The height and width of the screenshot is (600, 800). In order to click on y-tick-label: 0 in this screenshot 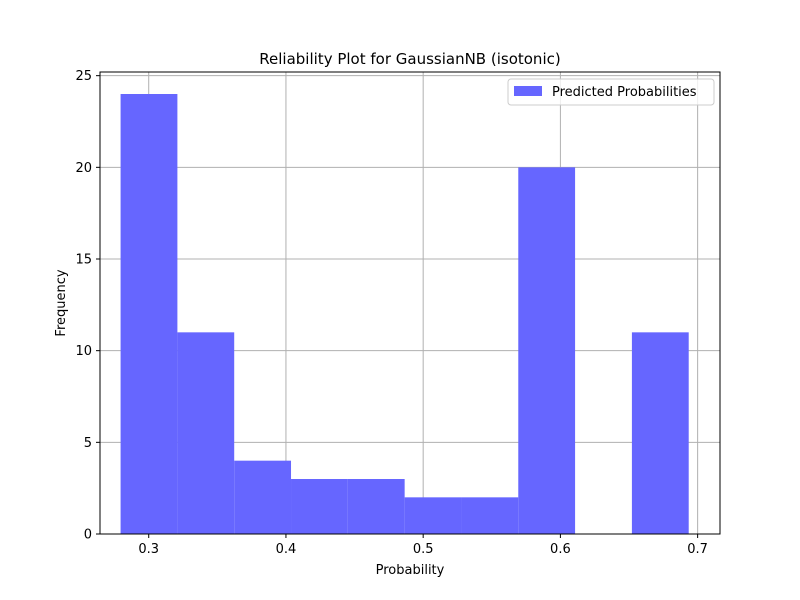, I will do `click(88, 535)`.